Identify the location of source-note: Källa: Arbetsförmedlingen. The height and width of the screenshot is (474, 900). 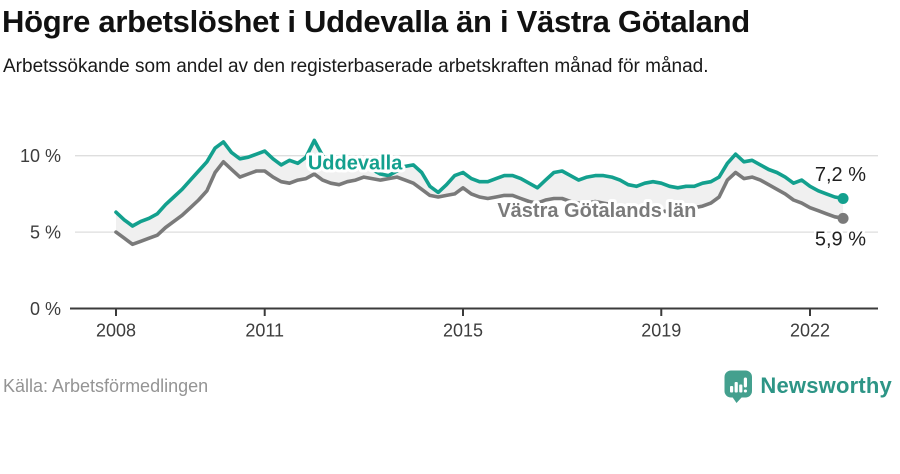
(106, 385).